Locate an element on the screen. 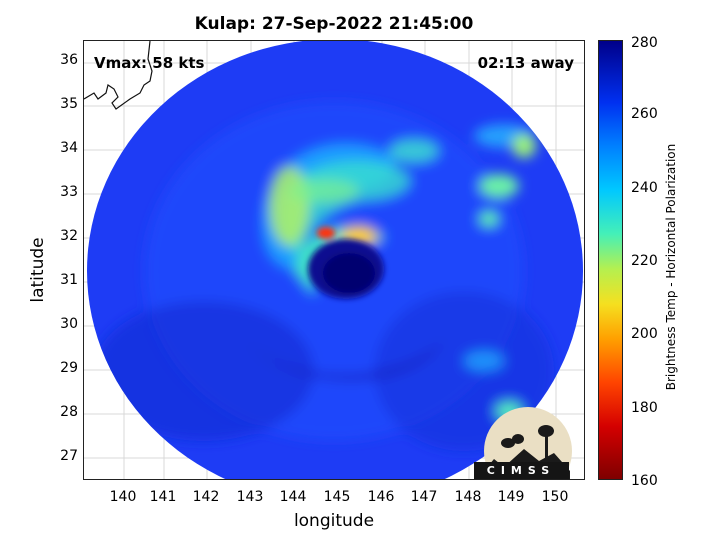  colorbar-tick: 280 is located at coordinates (644, 43).